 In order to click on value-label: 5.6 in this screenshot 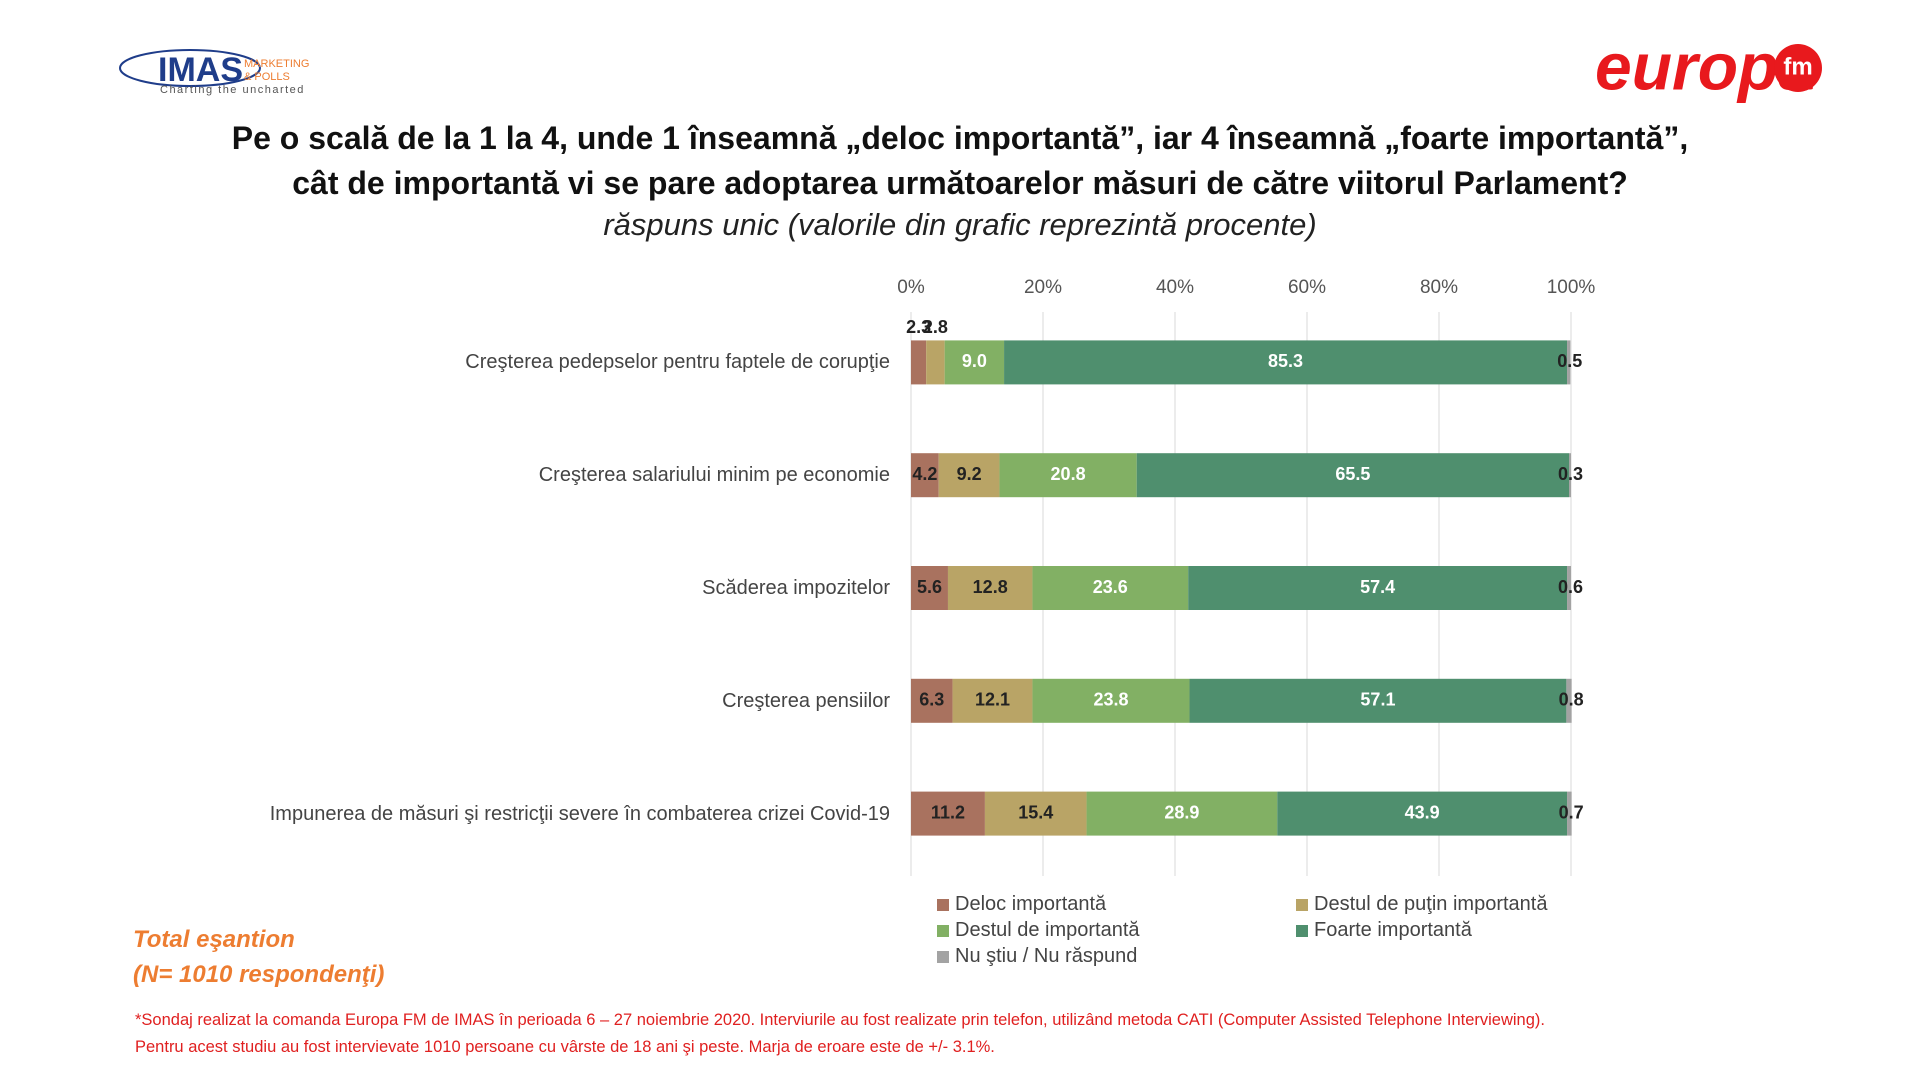, I will do `click(929, 587)`.